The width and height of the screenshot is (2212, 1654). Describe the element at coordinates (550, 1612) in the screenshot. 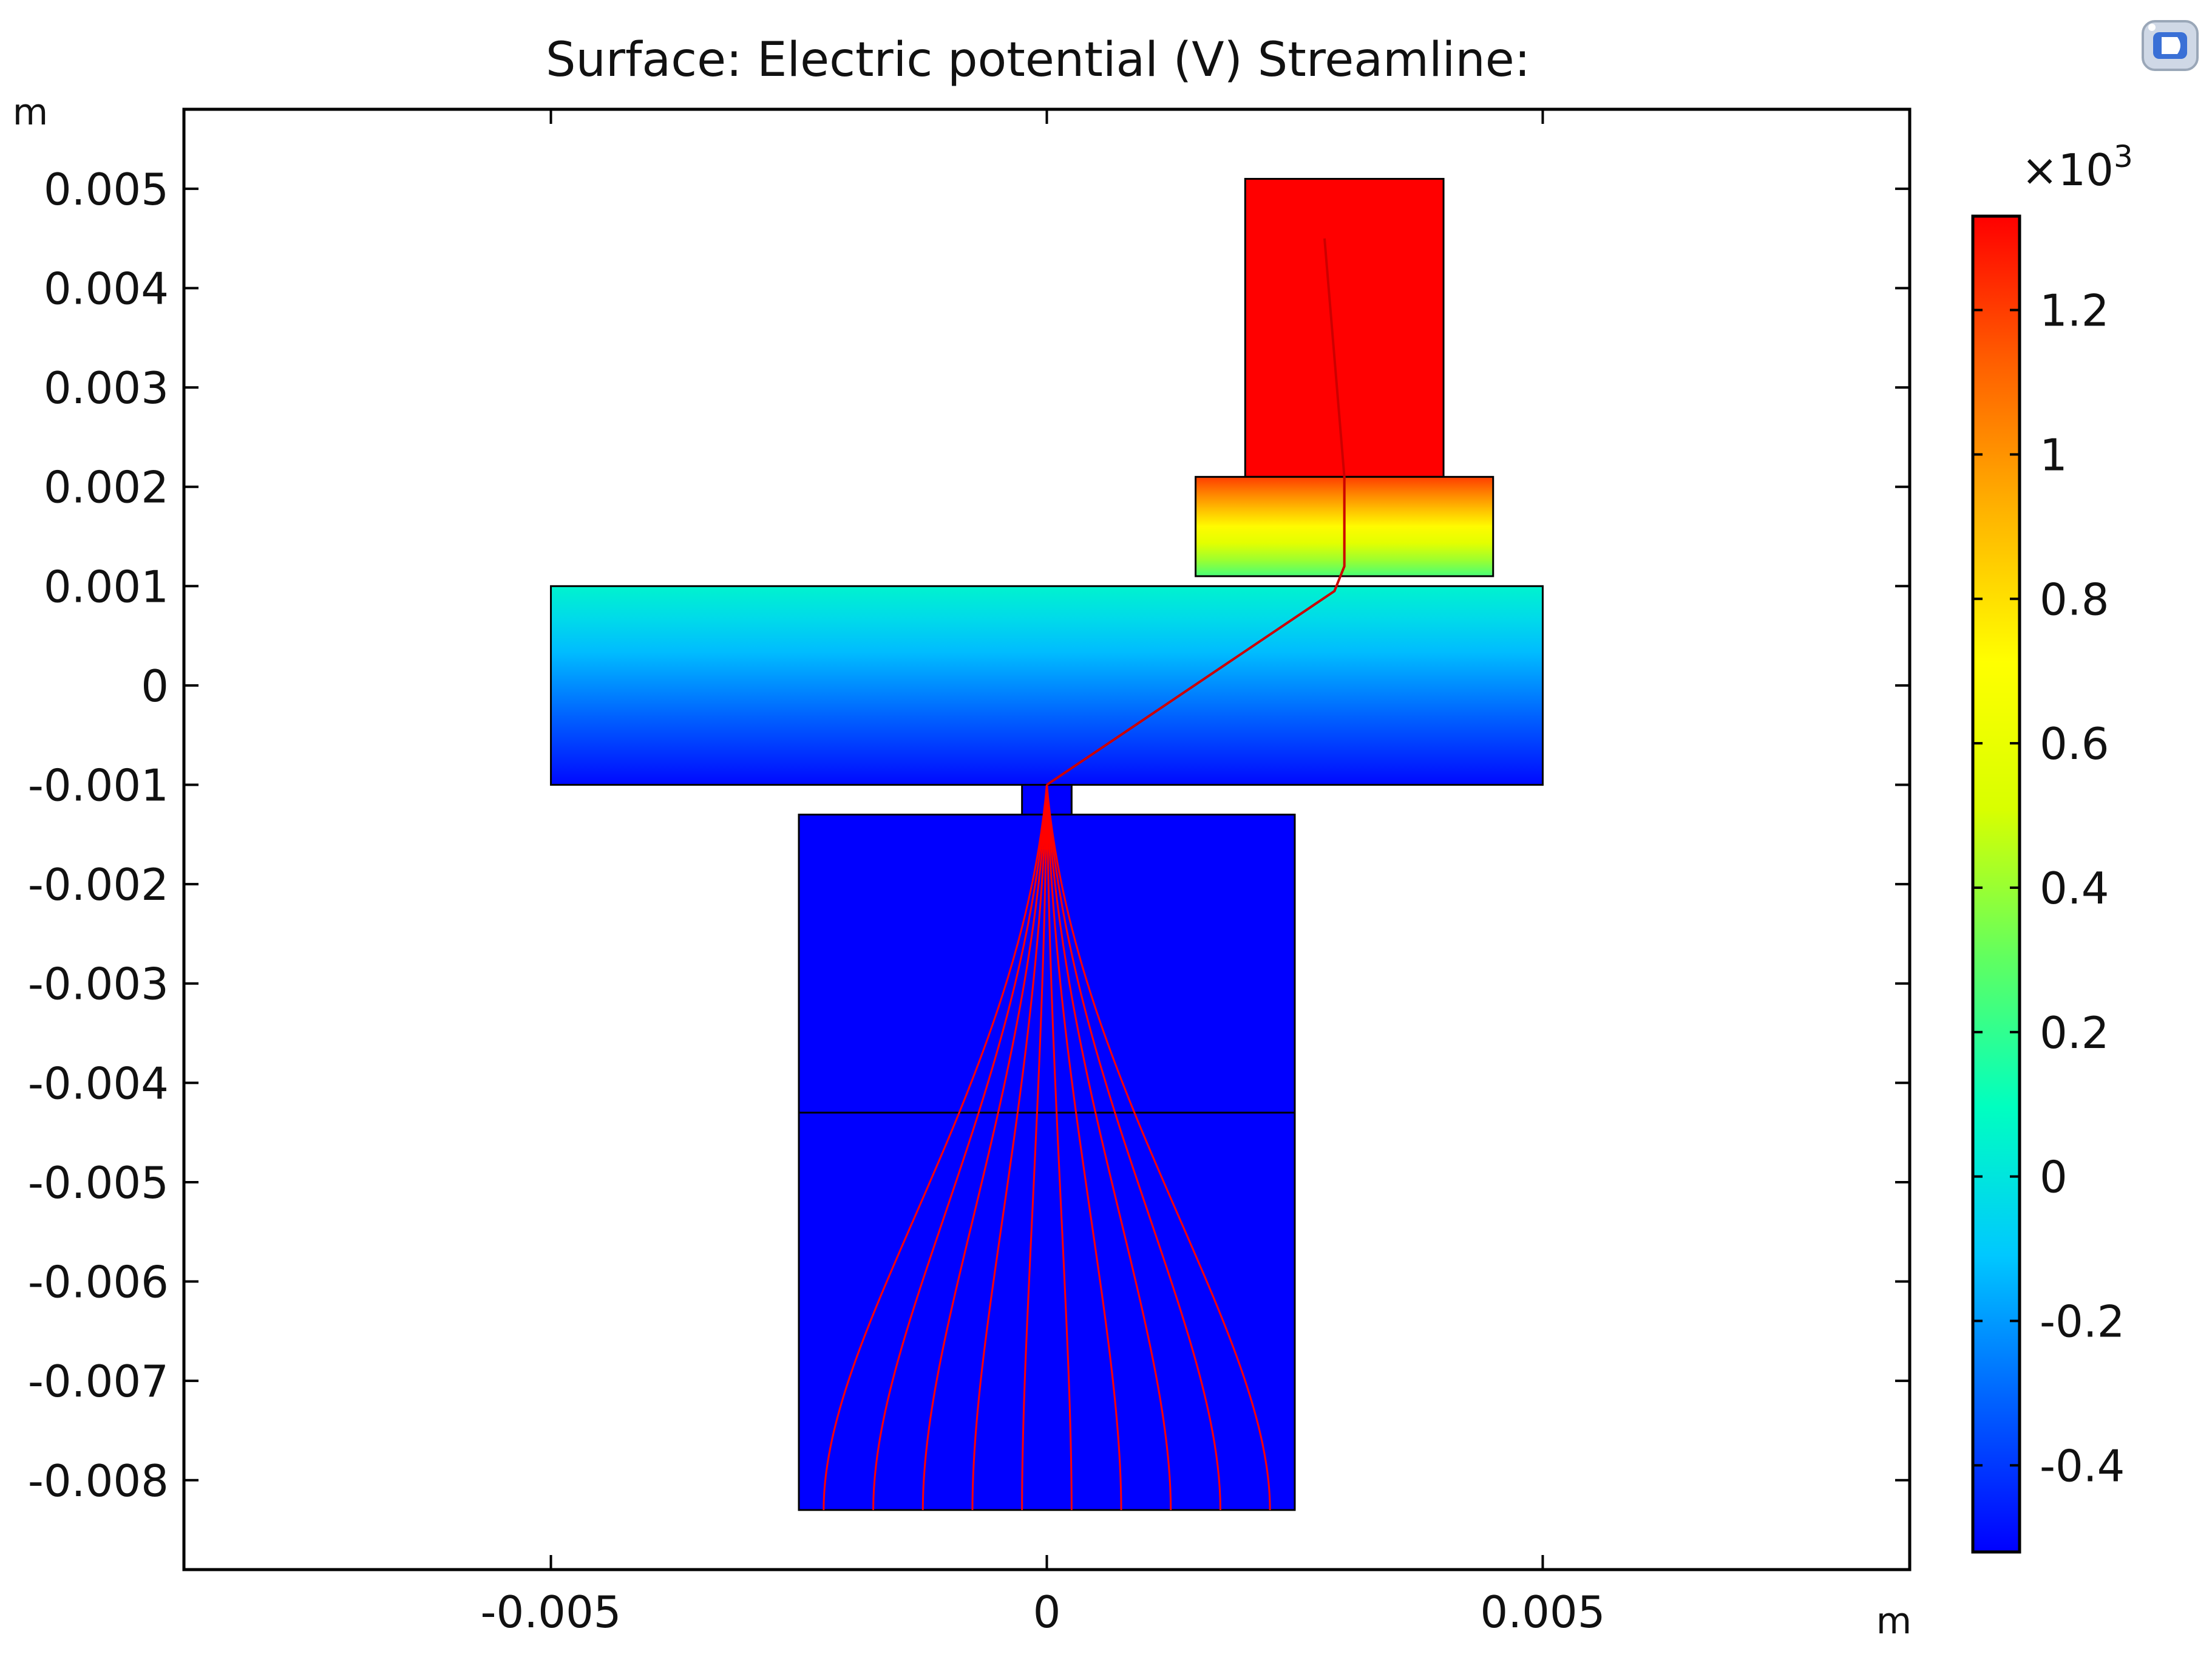

I see `x-tick-label: -0.005` at that location.